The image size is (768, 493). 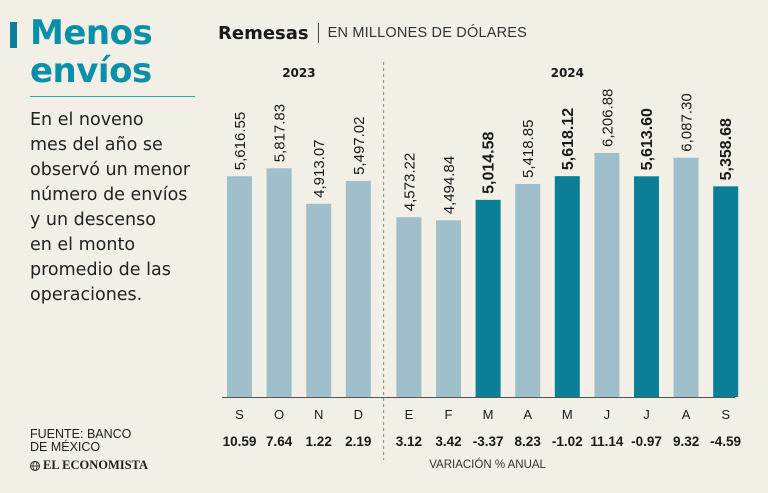 I want to click on month-label-11: A, so click(x=686, y=414).